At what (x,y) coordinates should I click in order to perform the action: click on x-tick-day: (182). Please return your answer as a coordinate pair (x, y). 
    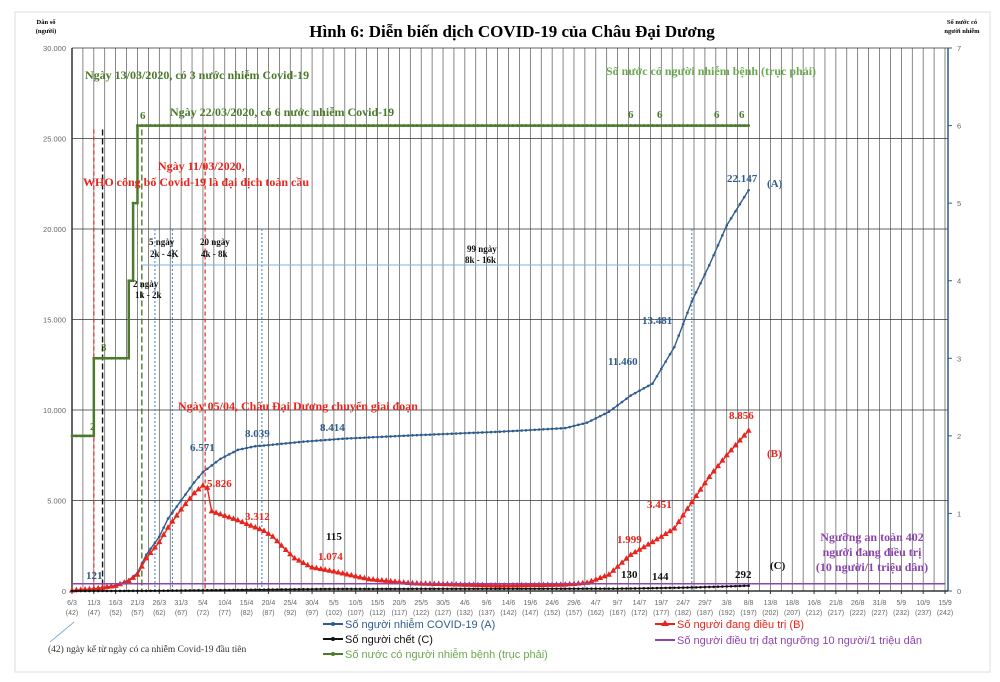
    Looking at the image, I should click on (683, 613).